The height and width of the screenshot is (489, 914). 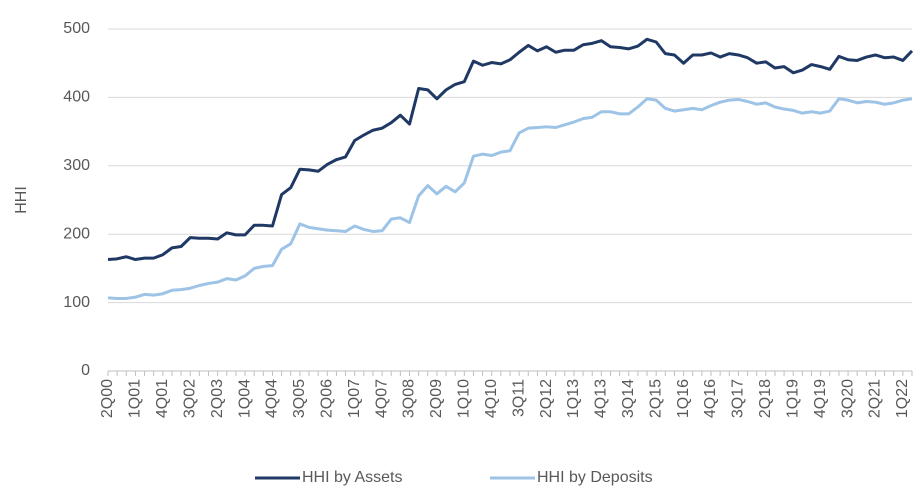 What do you see at coordinates (820, 398) in the screenshot?
I see `x-tick-label: 4Q19` at bounding box center [820, 398].